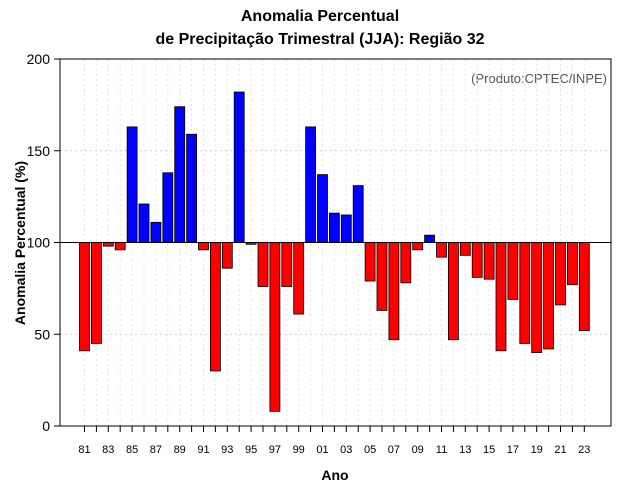 Image resolution: width=640 pixels, height=500 pixels. I want to click on x-tick-label: 93, so click(227, 450).